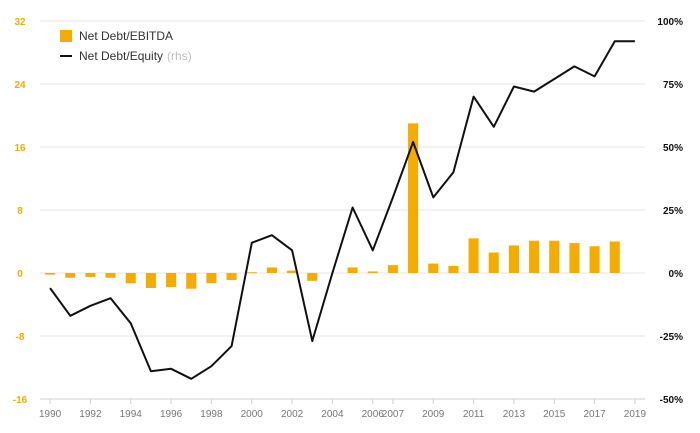 This screenshot has height=433, width=700. What do you see at coordinates (332, 414) in the screenshot?
I see `x-tick-label: 2004` at bounding box center [332, 414].